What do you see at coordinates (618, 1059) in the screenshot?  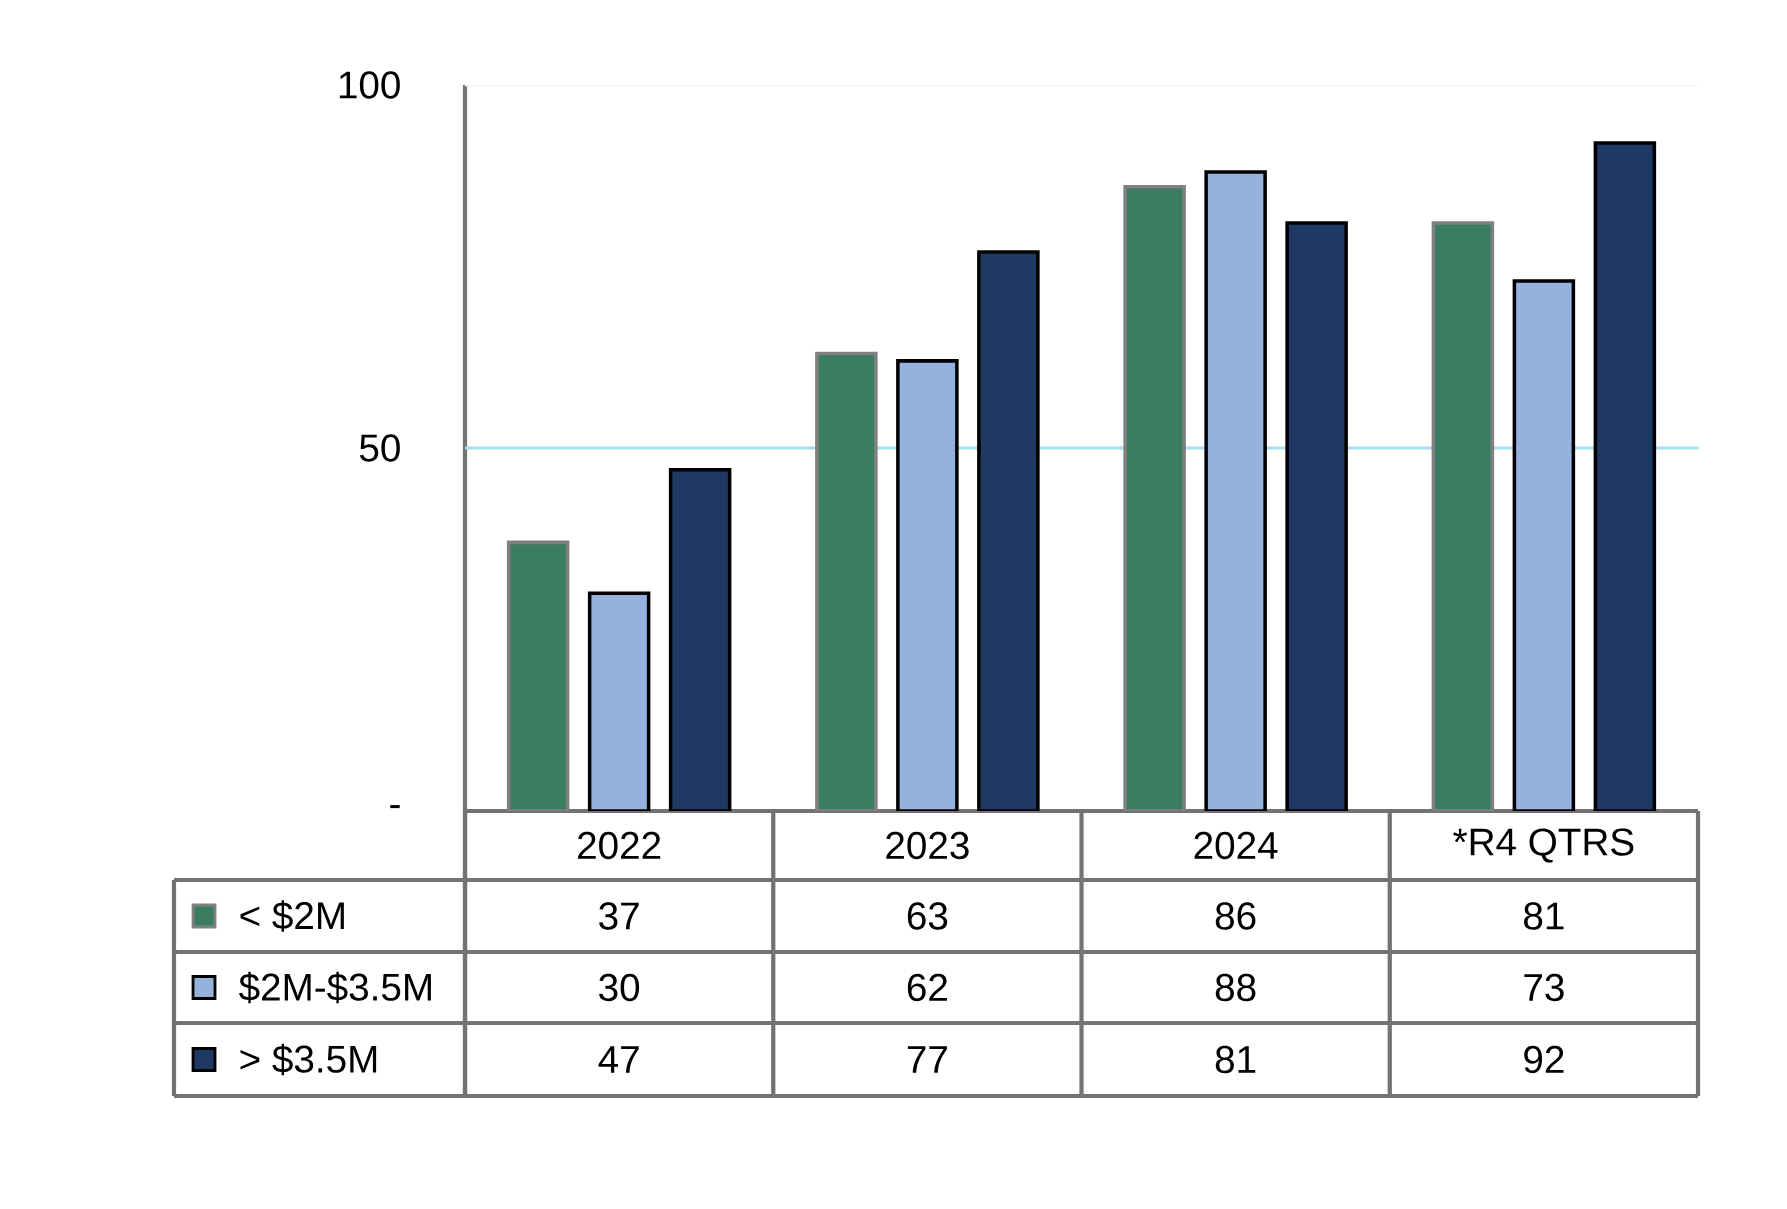 I see `data-label: 47` at bounding box center [618, 1059].